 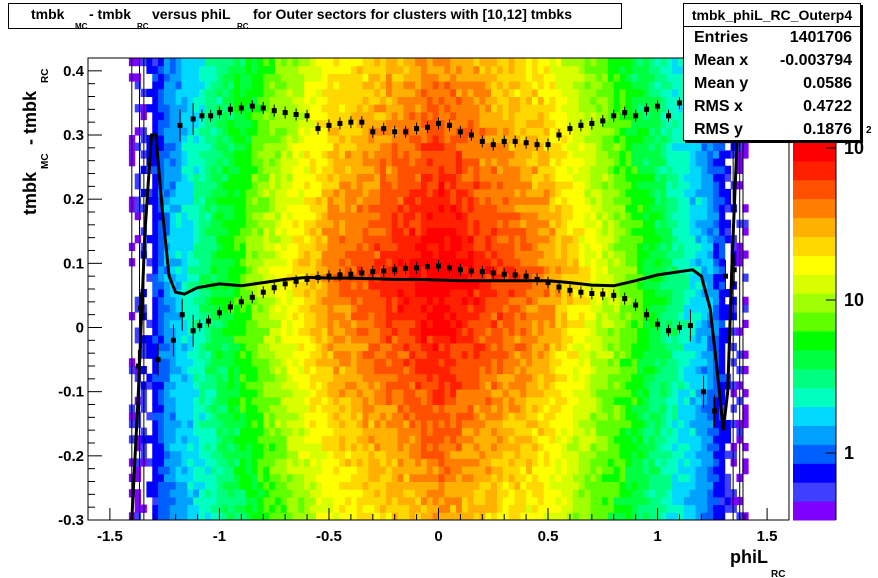 What do you see at coordinates (772, 107) in the screenshot?
I see `stats-row: RMS x 0.4722` at bounding box center [772, 107].